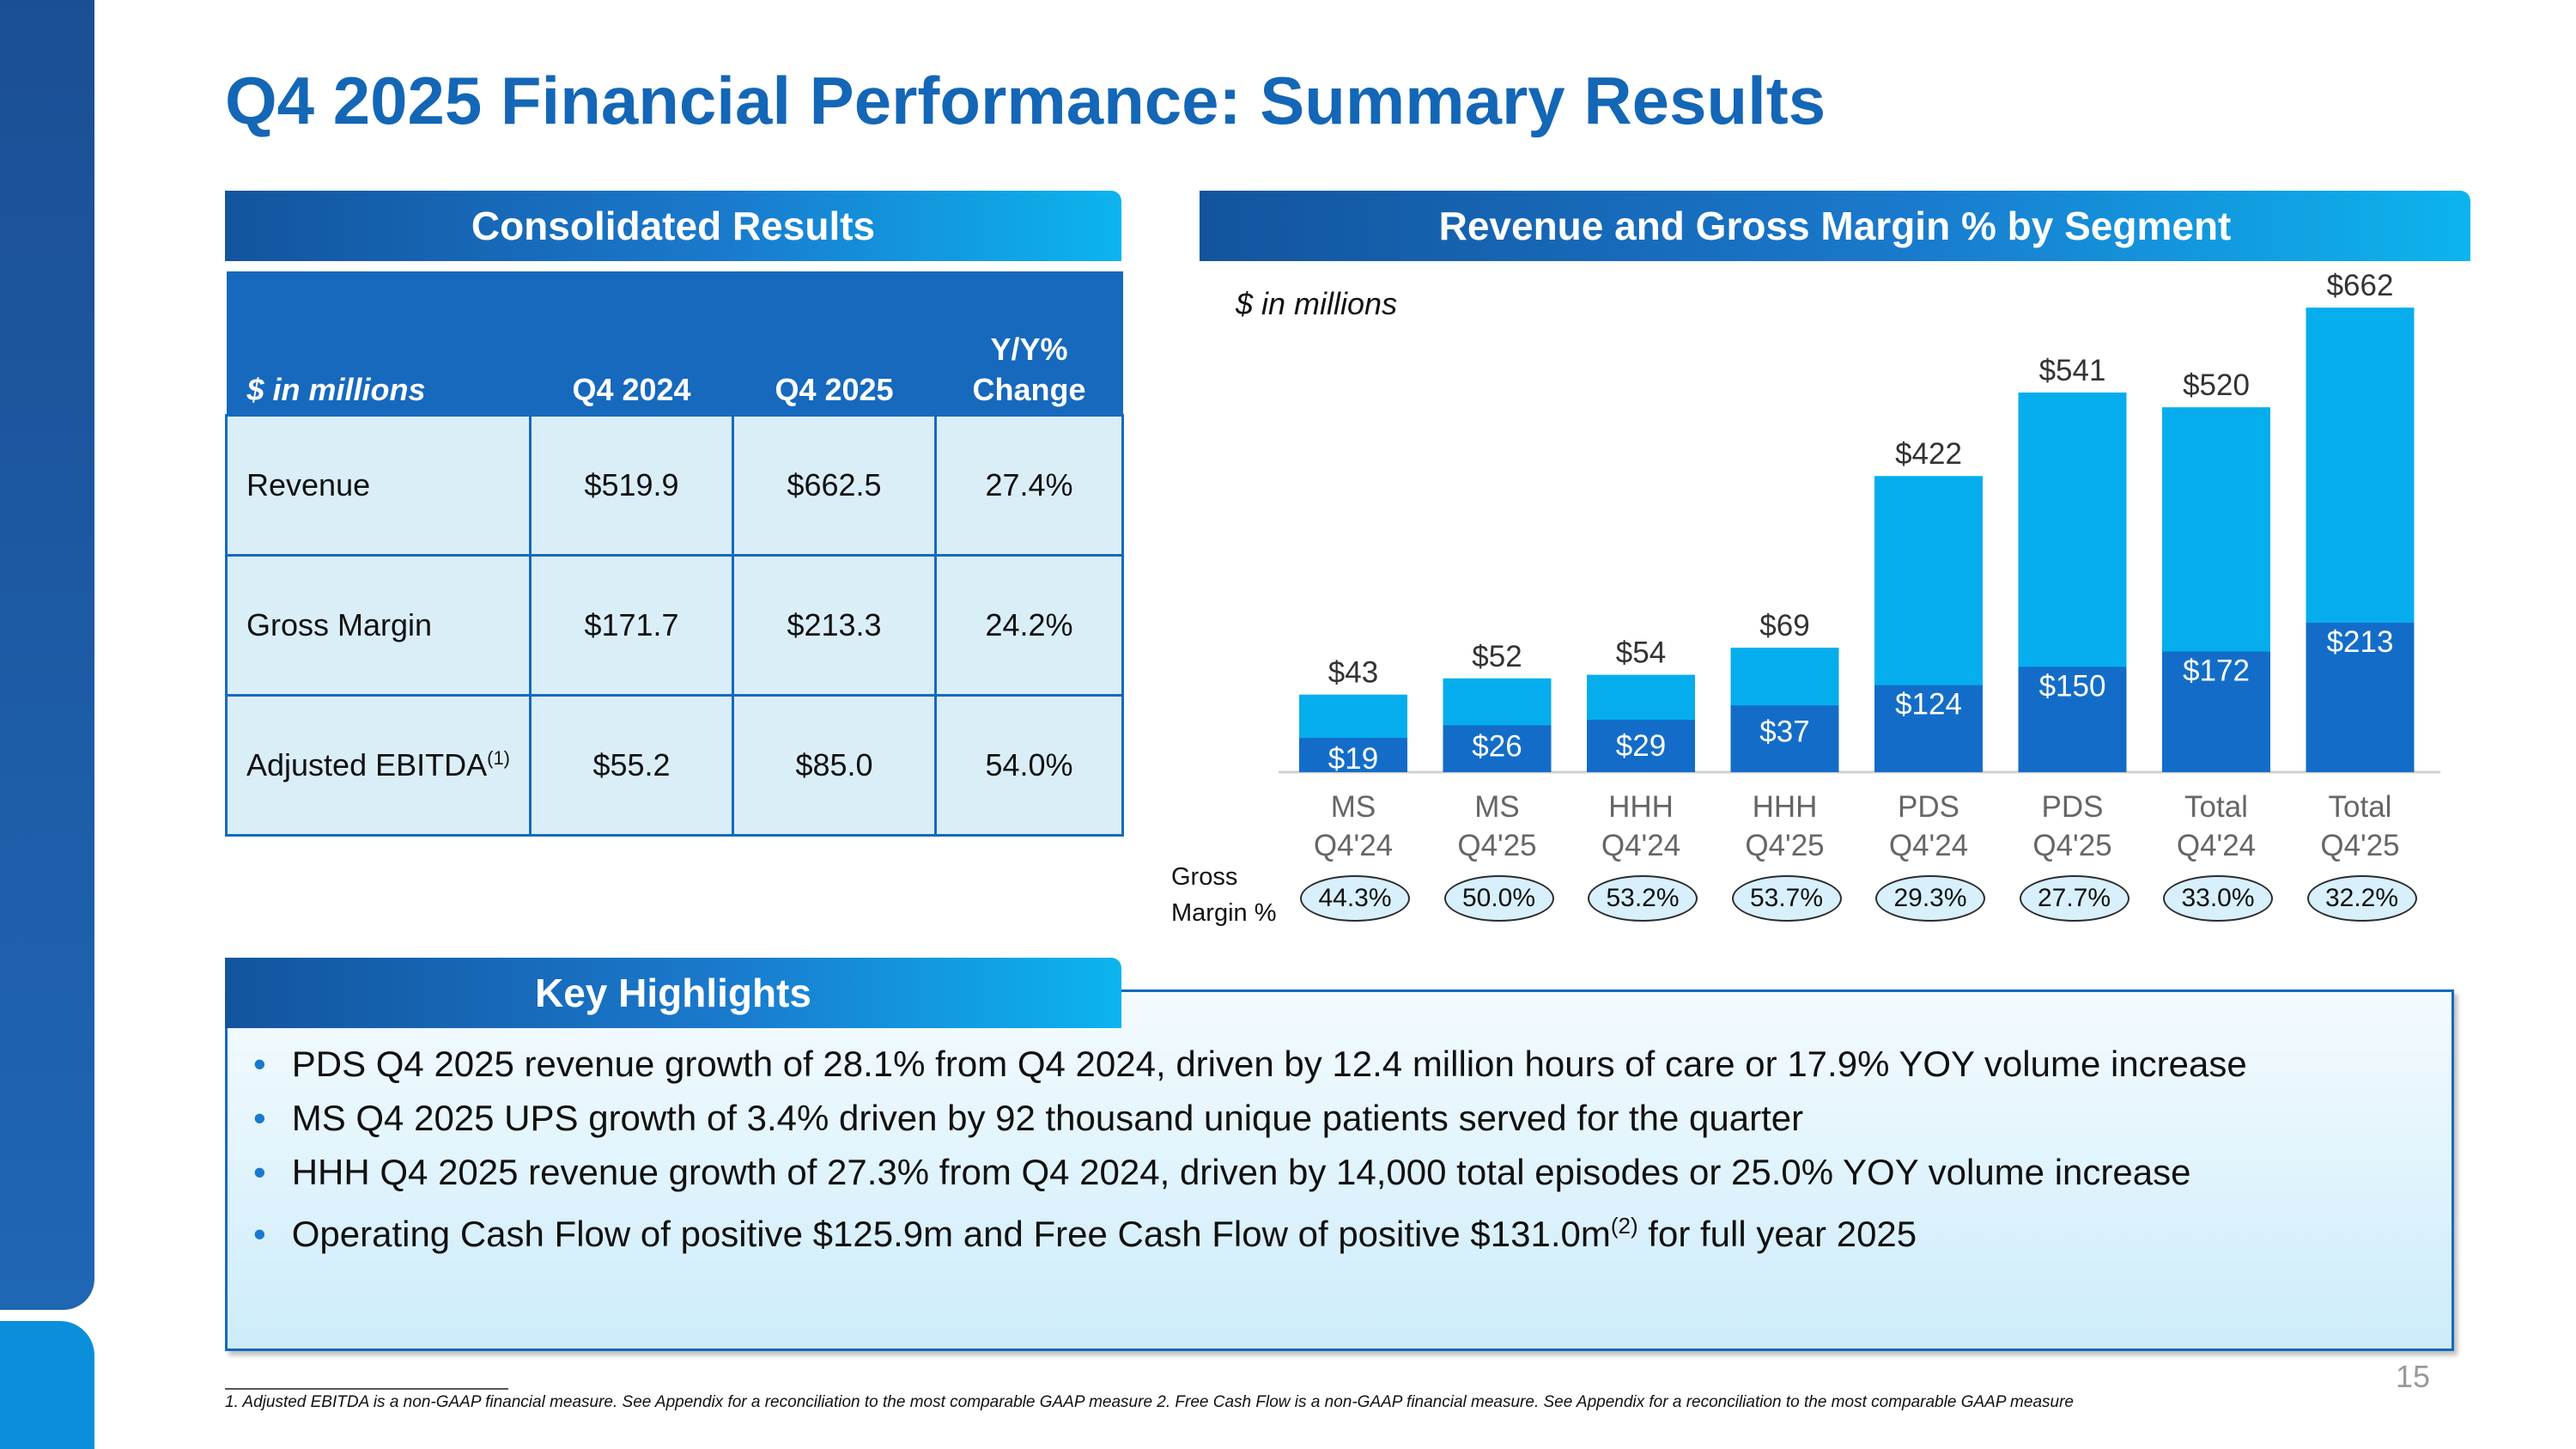  Describe the element at coordinates (631, 765) in the screenshot. I see `cell-q4-2024: $55.2` at that location.